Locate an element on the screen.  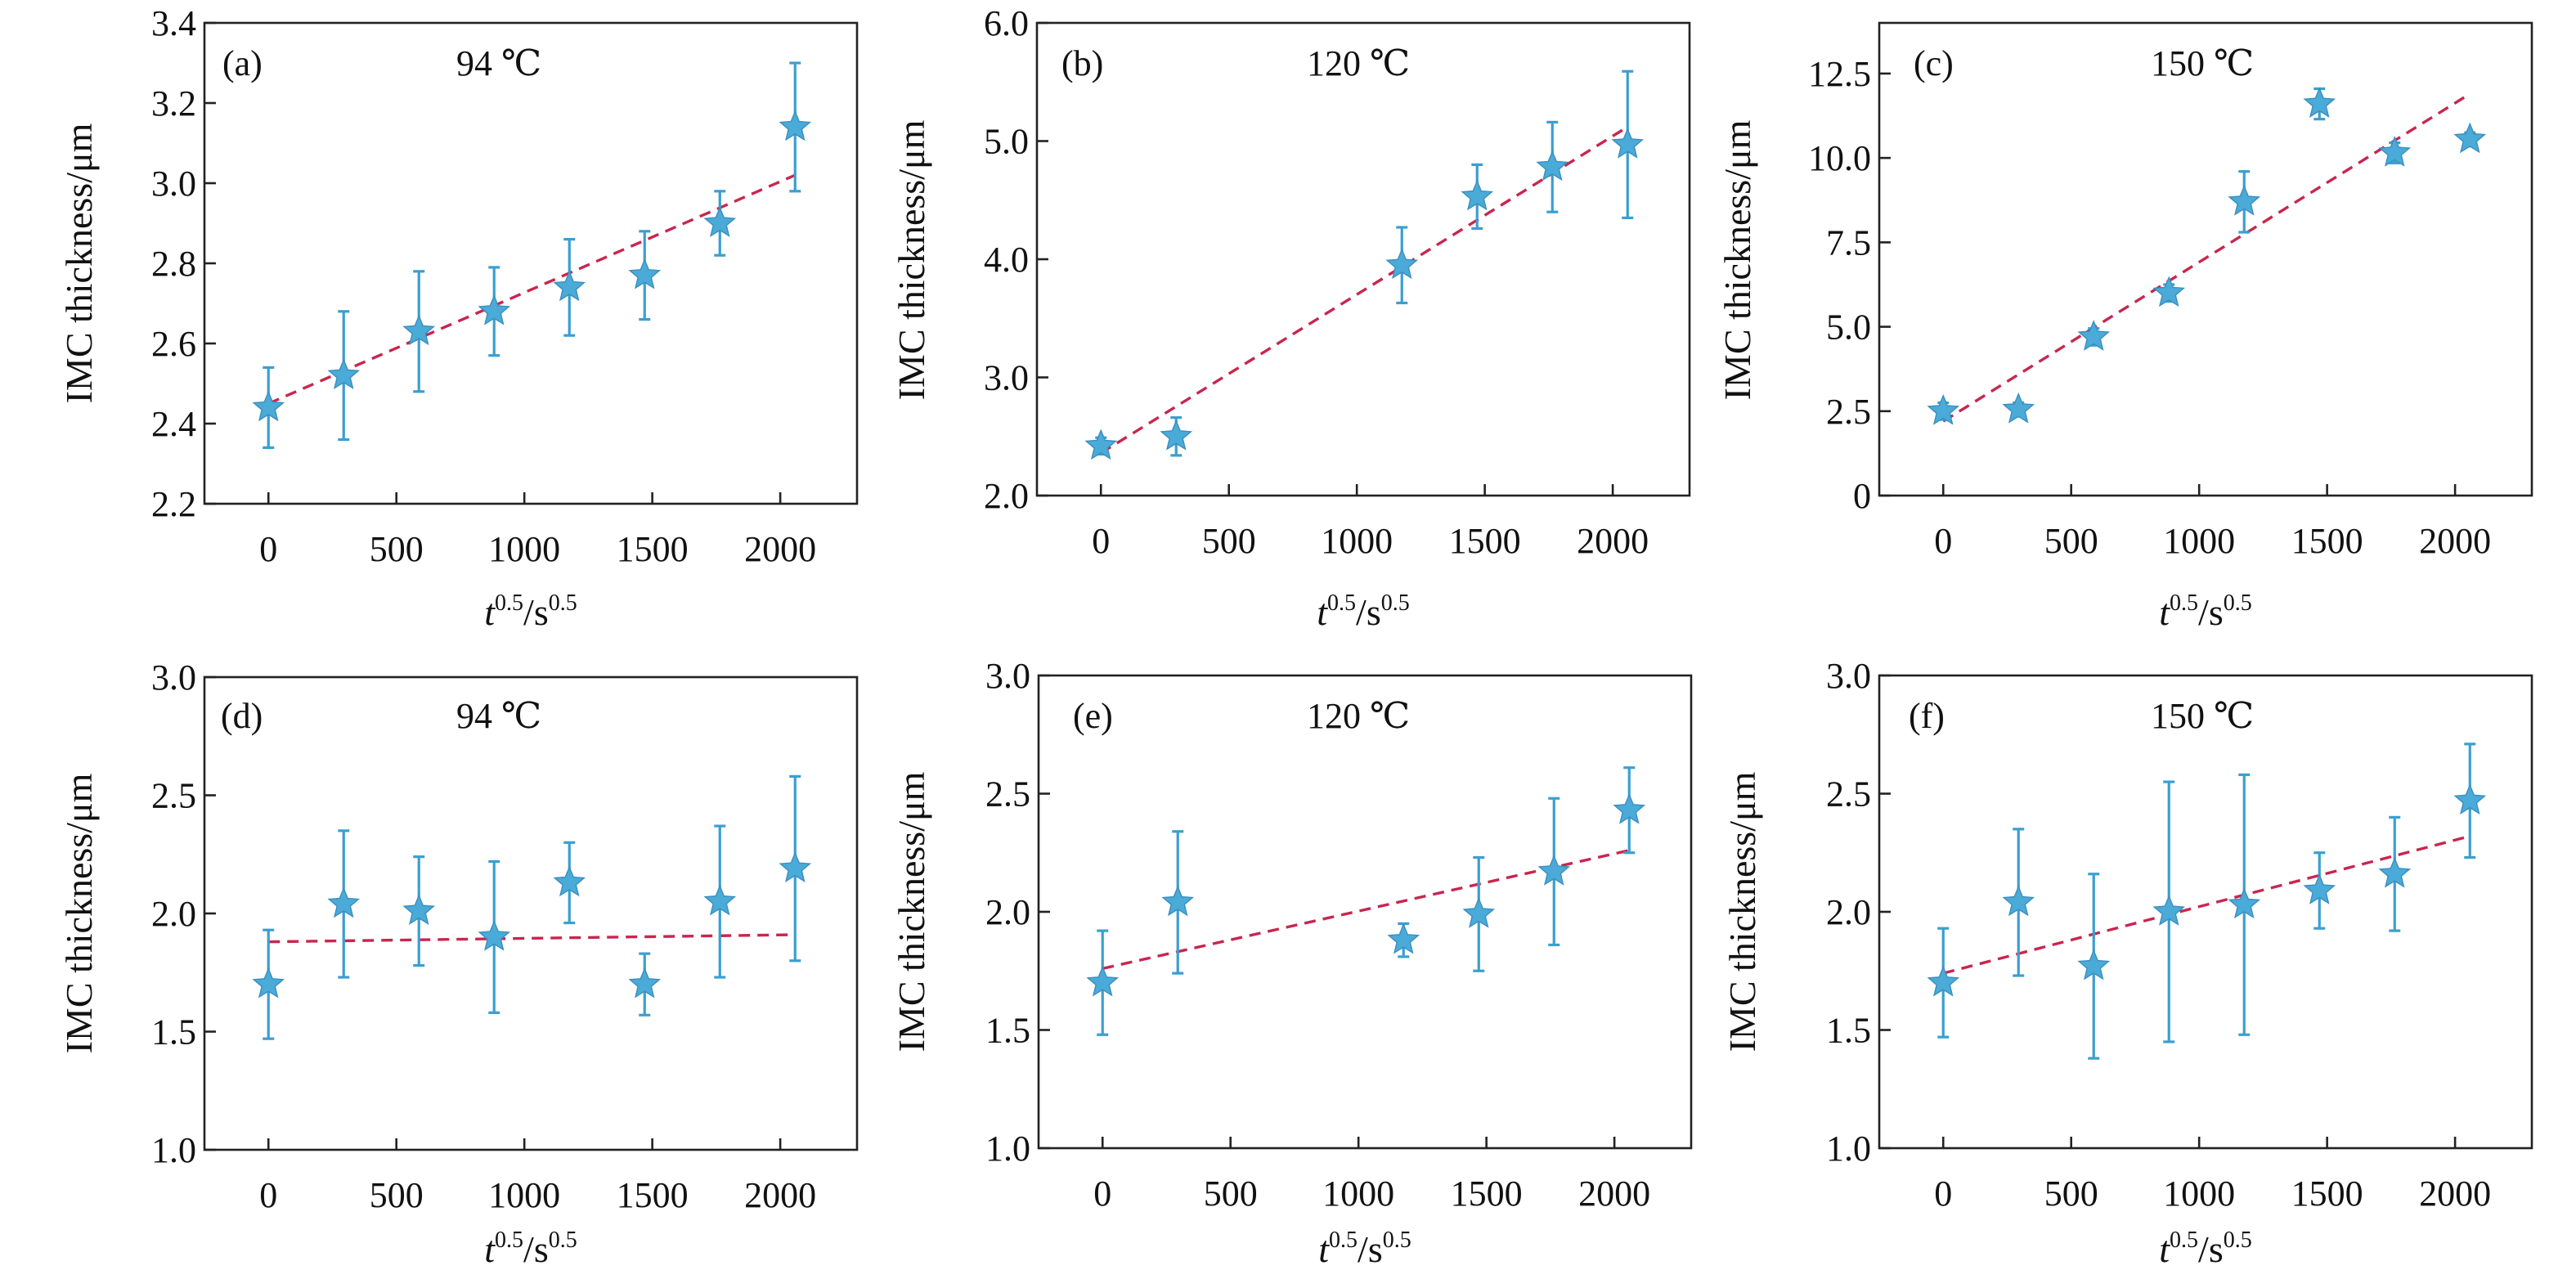
panel-tag: (a) is located at coordinates (242, 63).